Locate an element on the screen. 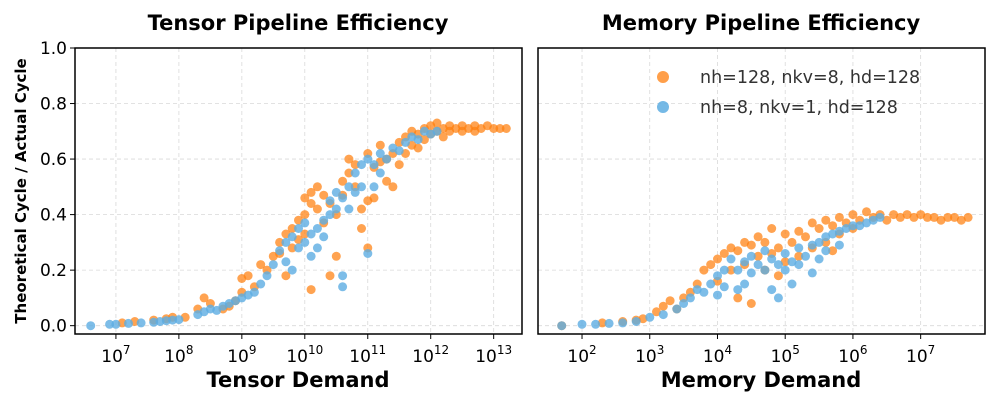 This screenshot has height=405, width=997. legend-label-series-2: nh=8, nkv=1, hd=128 is located at coordinates (799, 108).